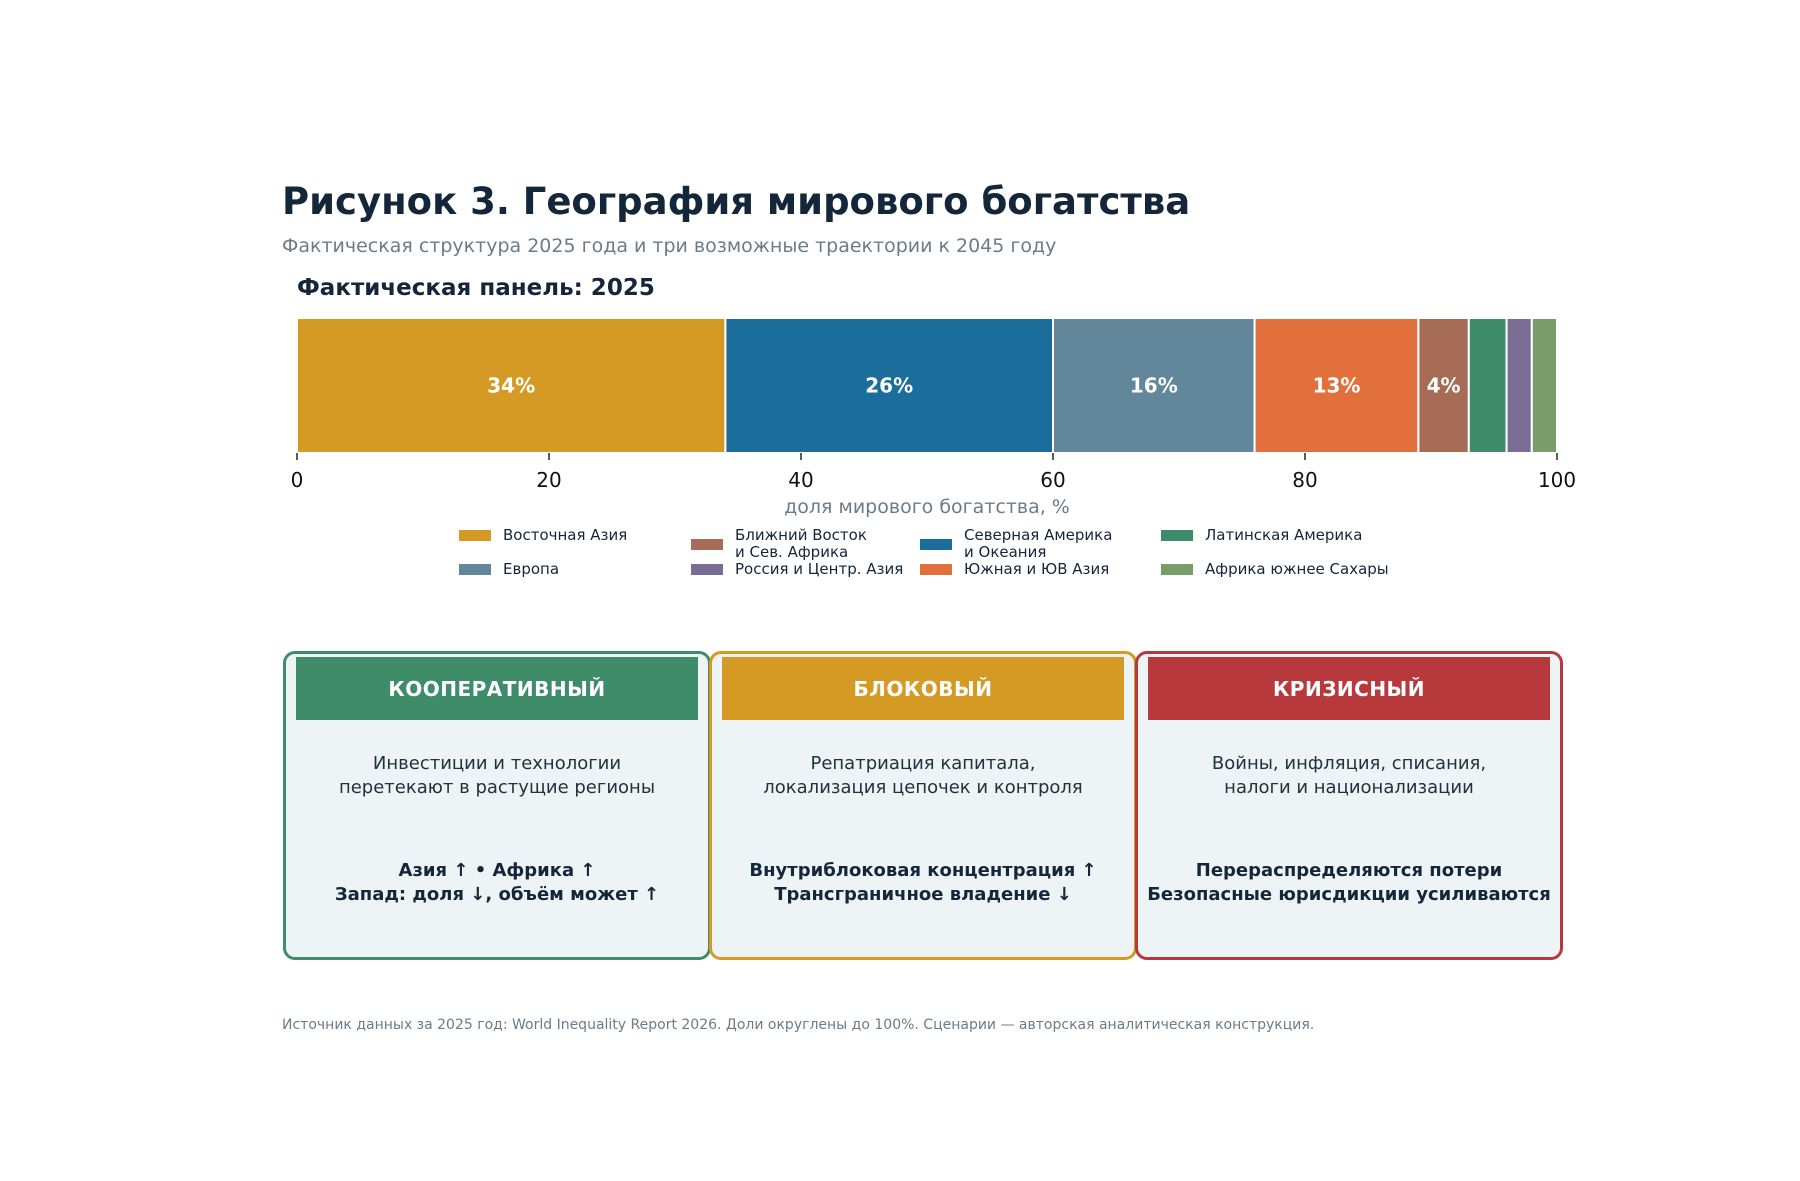 This screenshot has width=1800, height=1181. I want to click on legend-item-6: Россия и Центр. Азия, so click(797, 569).